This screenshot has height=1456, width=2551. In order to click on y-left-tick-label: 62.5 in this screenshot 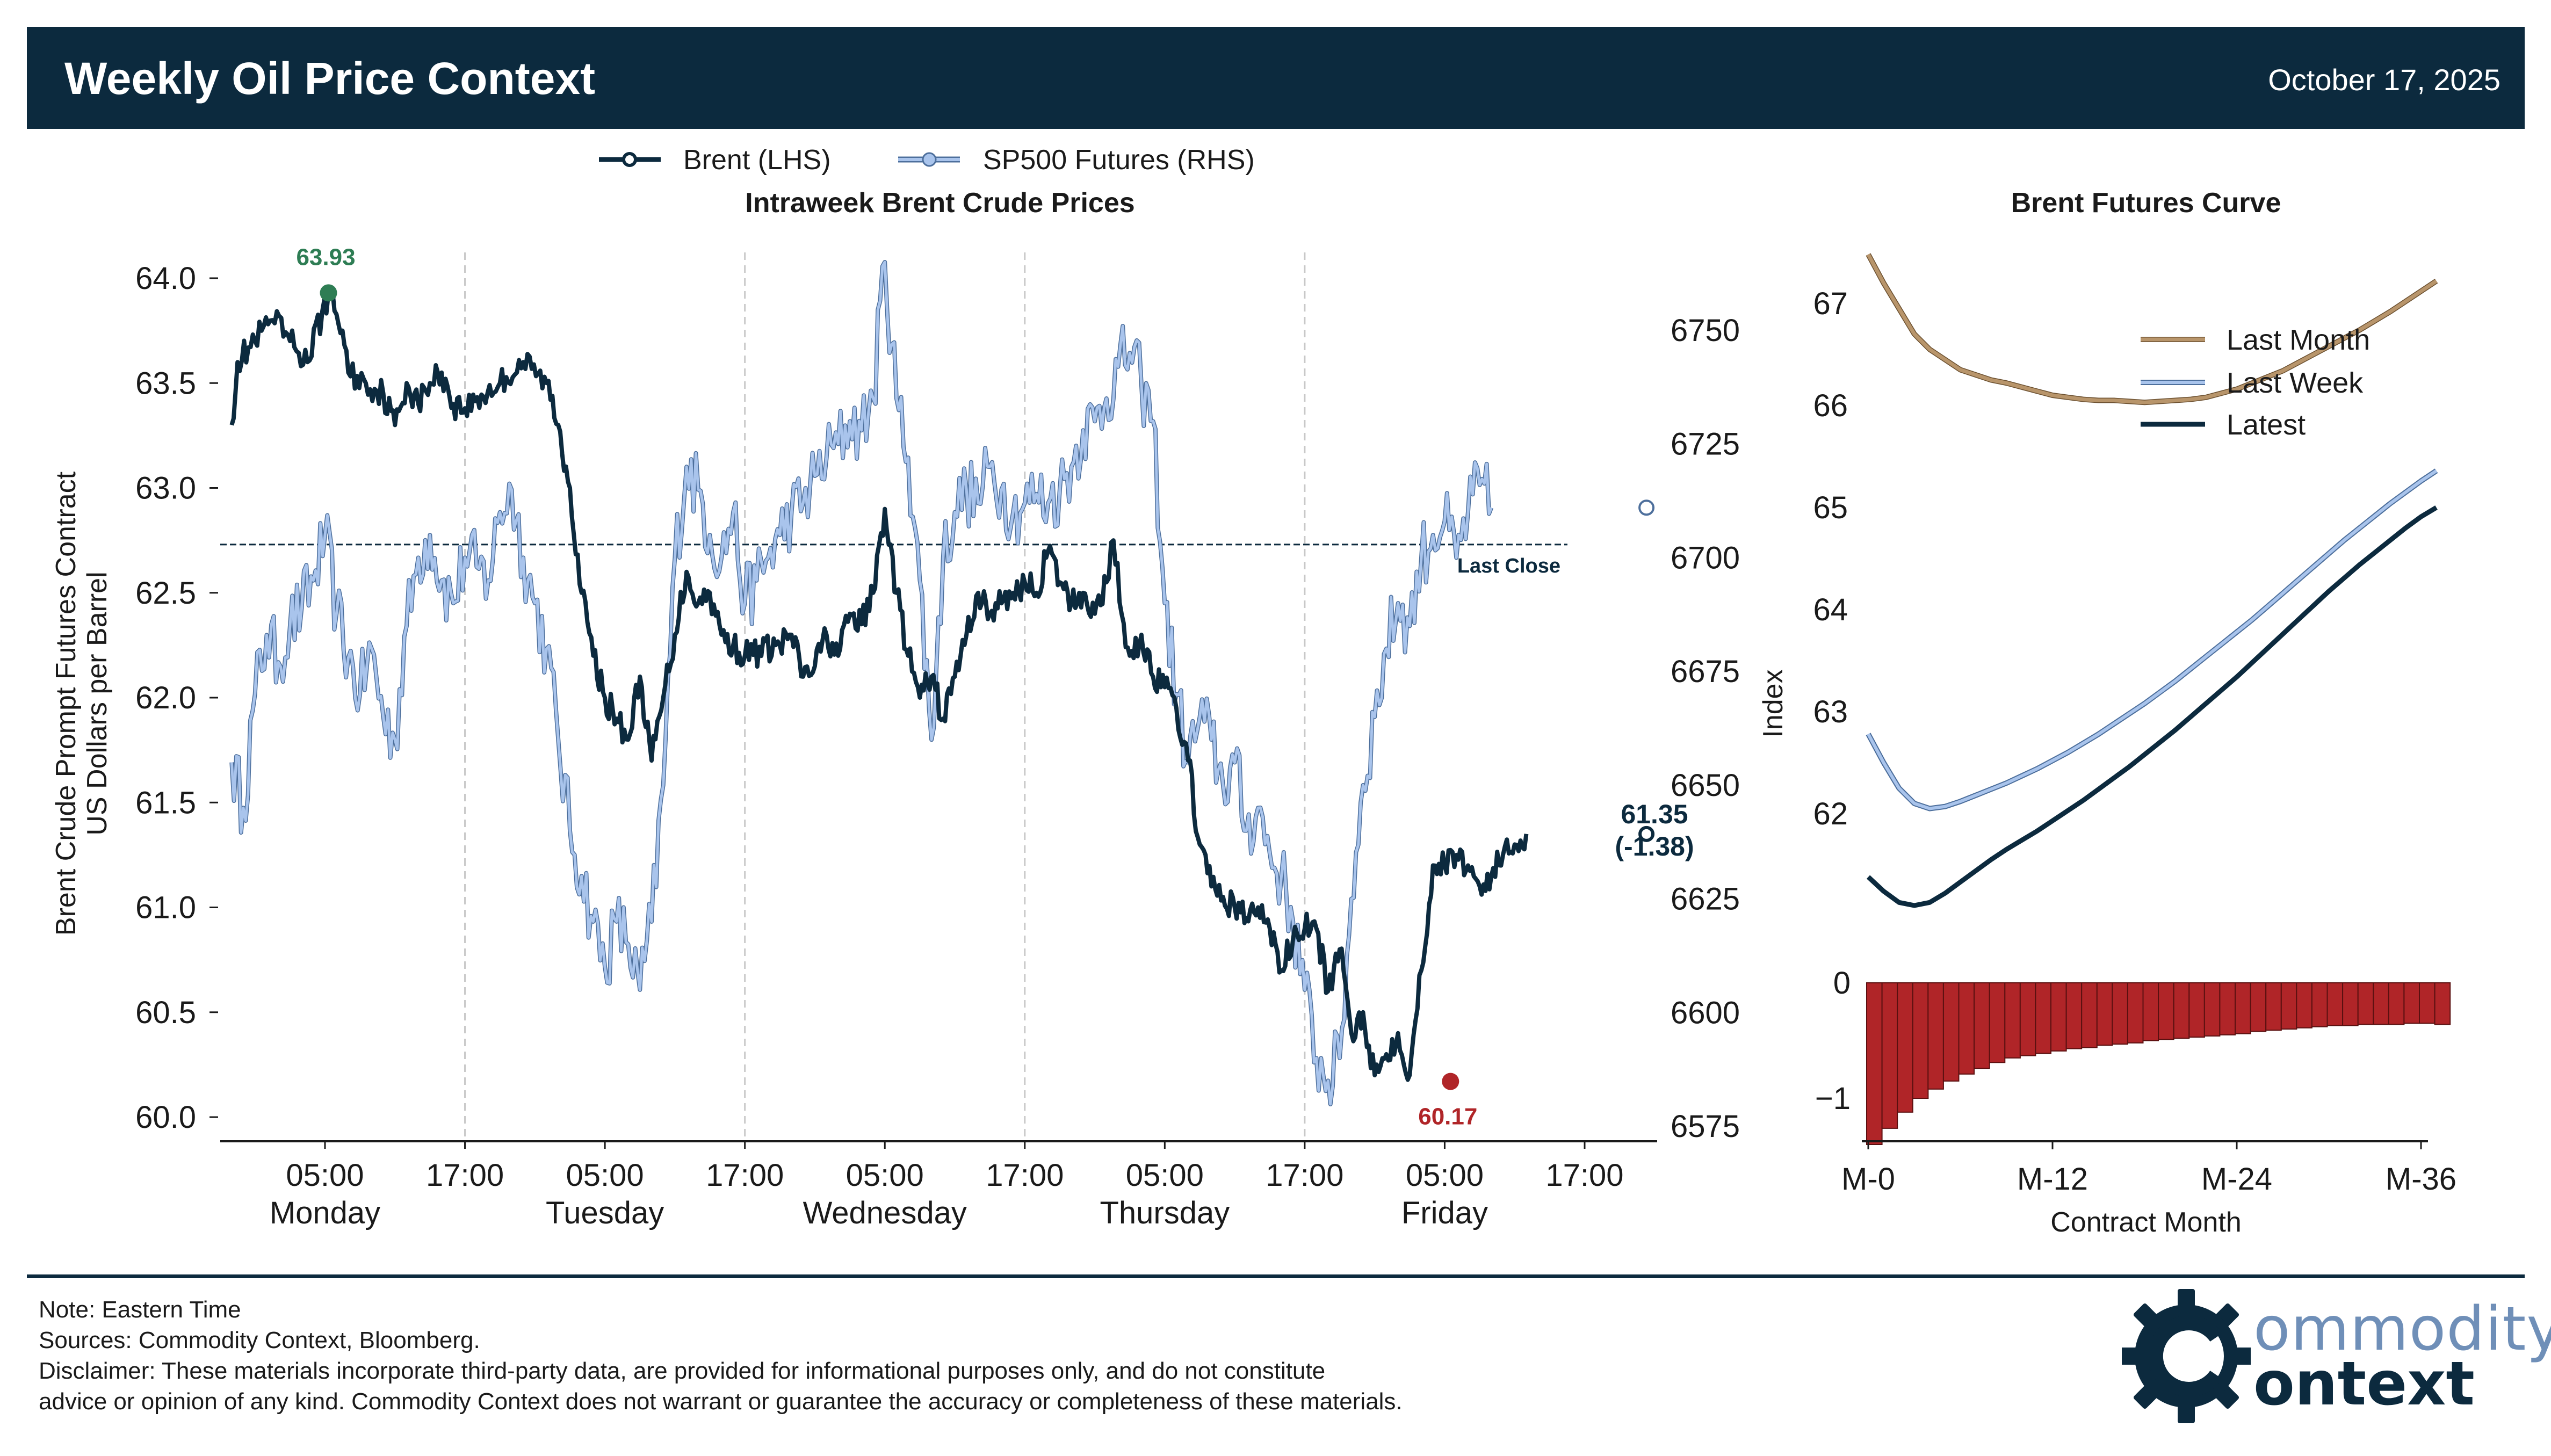, I will do `click(165, 593)`.